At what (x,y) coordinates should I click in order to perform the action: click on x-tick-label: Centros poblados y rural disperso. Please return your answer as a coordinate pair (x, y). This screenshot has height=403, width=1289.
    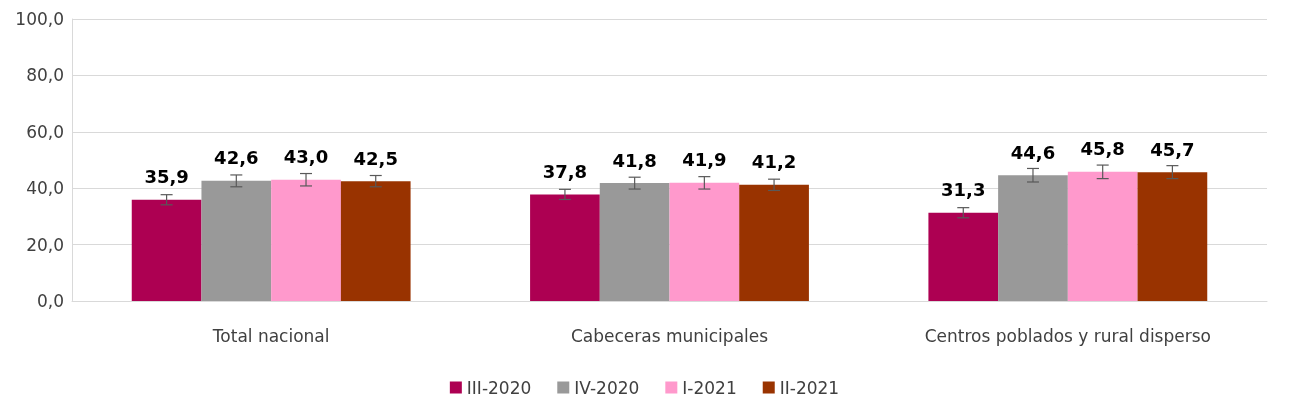
    Looking at the image, I should click on (1067, 335).